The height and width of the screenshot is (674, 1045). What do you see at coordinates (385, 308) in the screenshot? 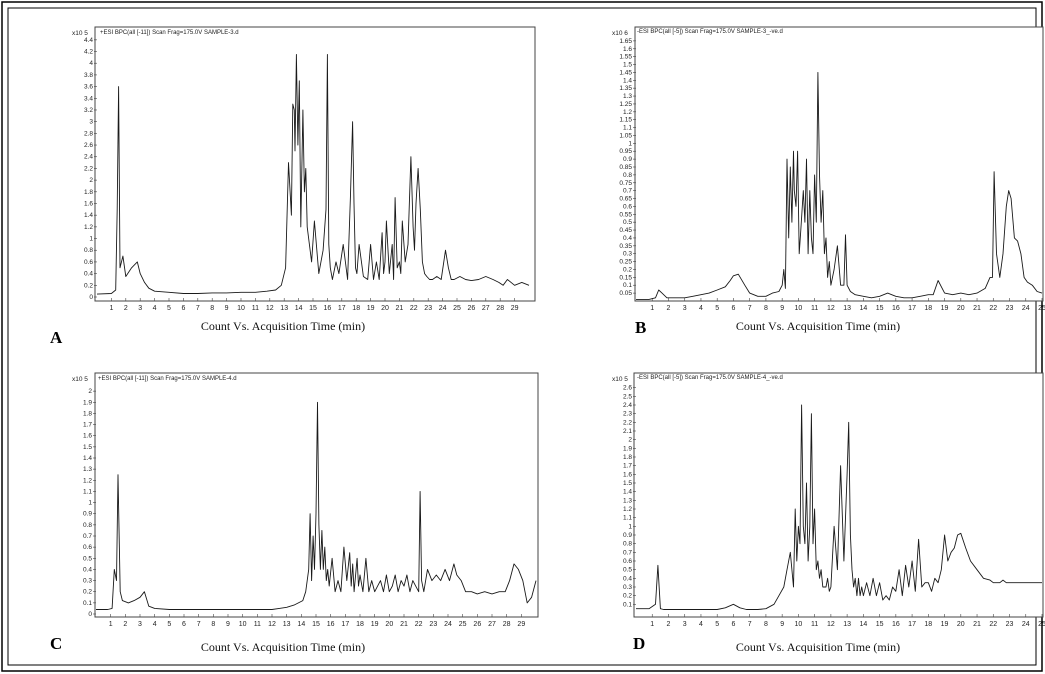
I see `x-tick-label: 20` at bounding box center [385, 308].